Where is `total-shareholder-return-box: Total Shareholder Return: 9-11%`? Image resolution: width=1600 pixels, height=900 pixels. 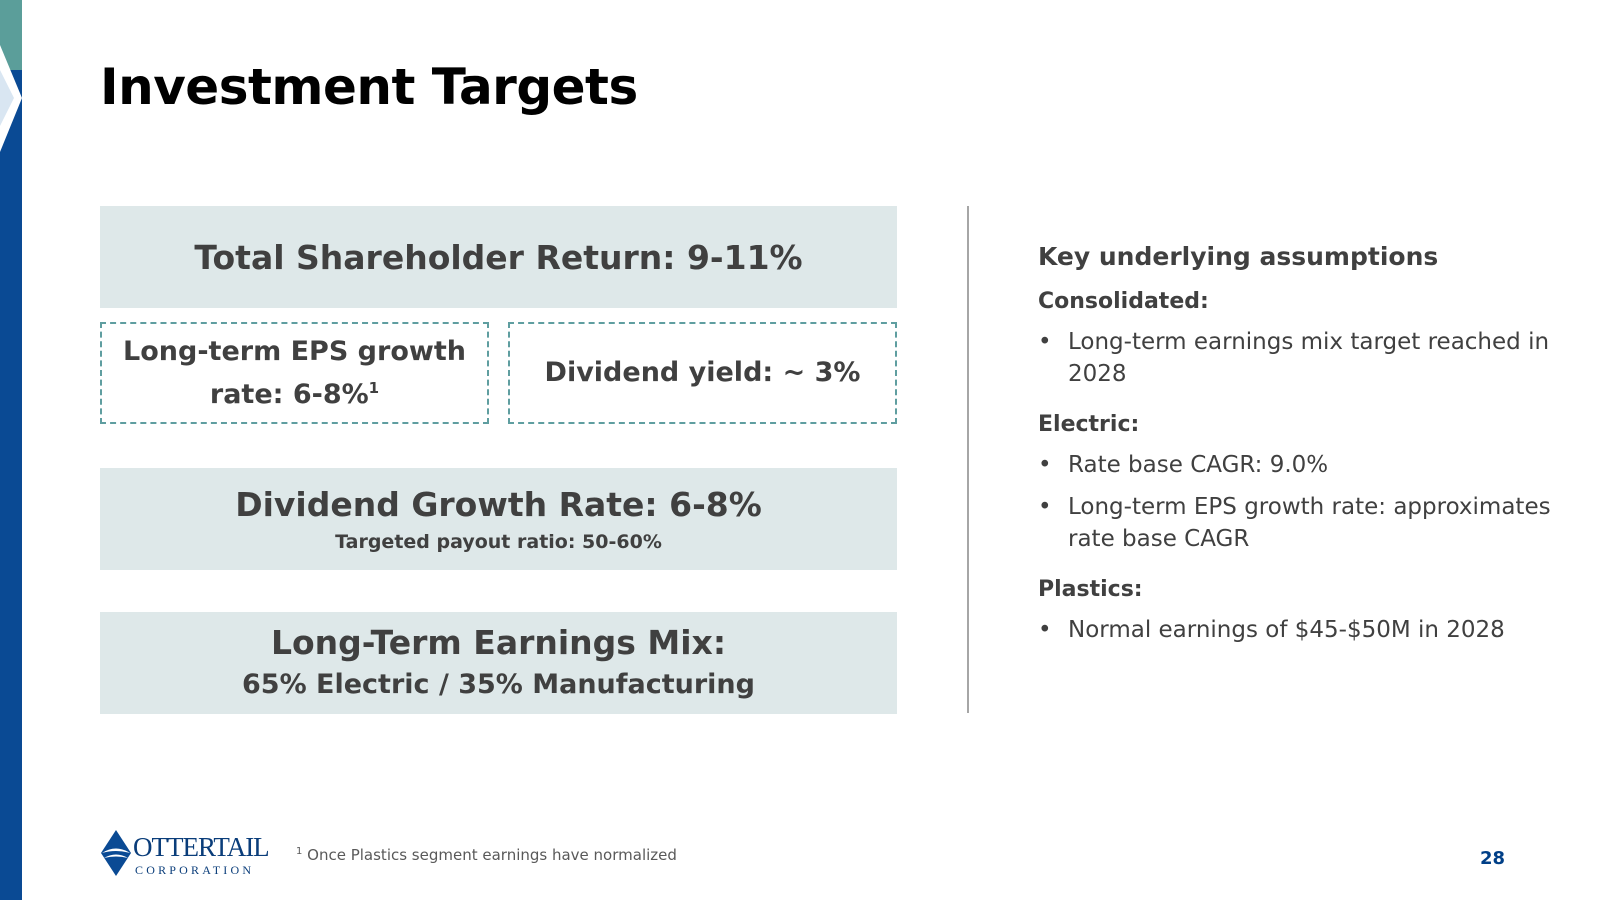 total-shareholder-return-box: Total Shareholder Return: 9-11% is located at coordinates (498, 257).